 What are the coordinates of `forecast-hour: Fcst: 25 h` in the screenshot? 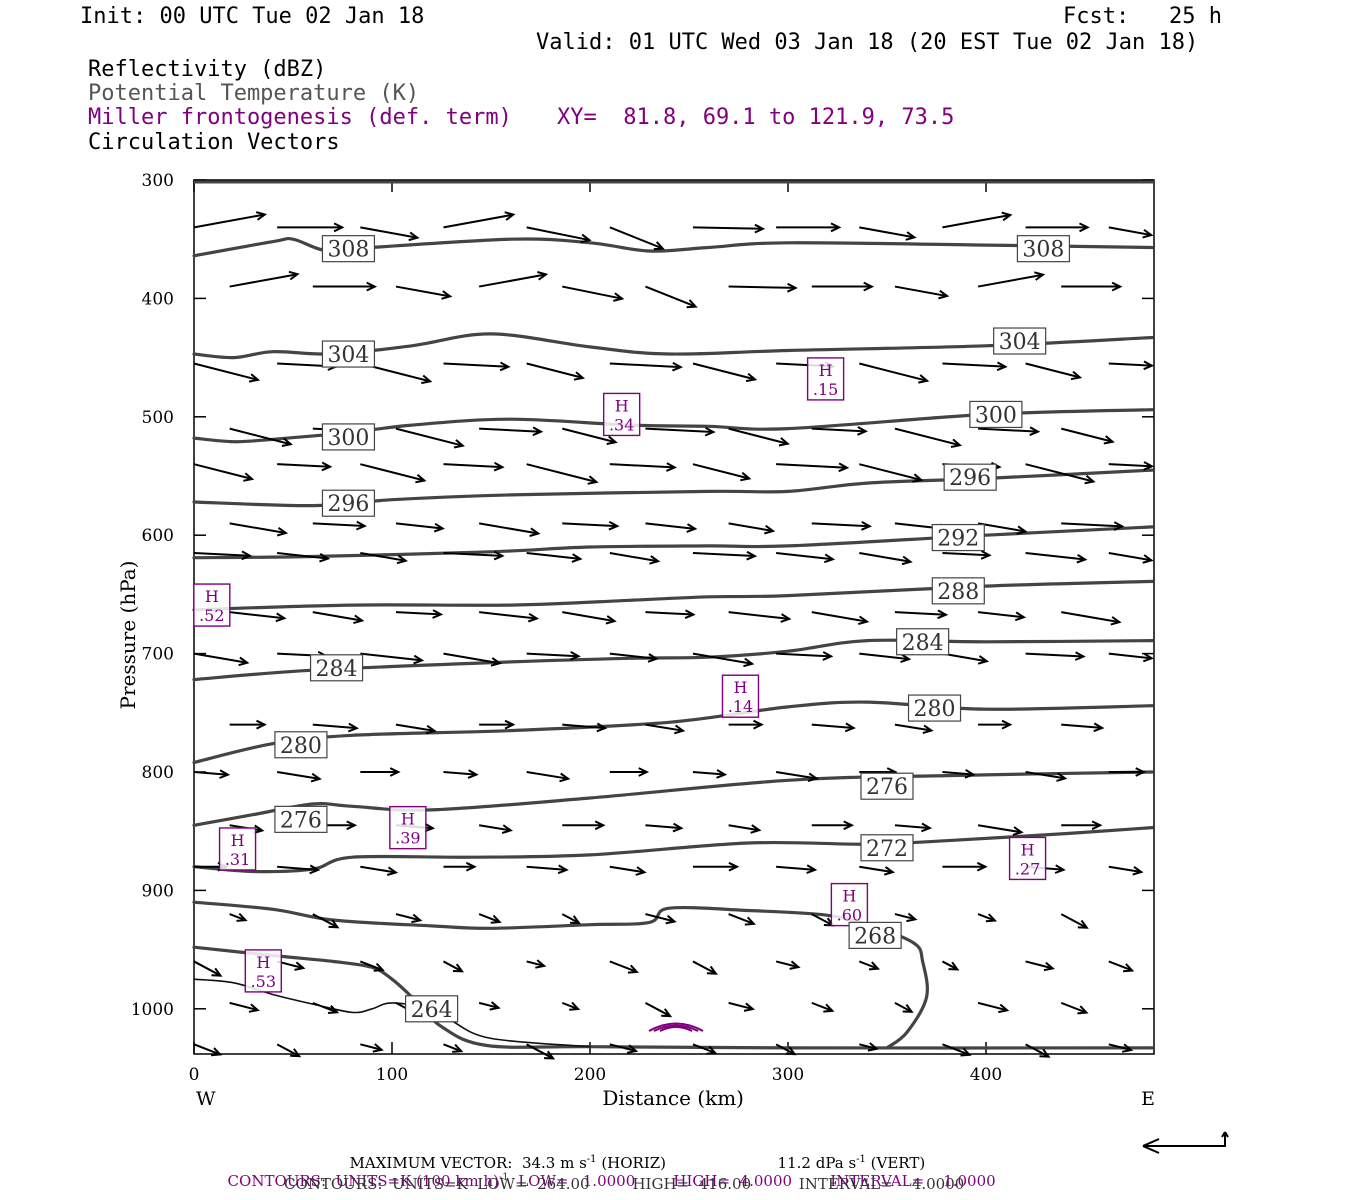 It's located at (1142, 16).